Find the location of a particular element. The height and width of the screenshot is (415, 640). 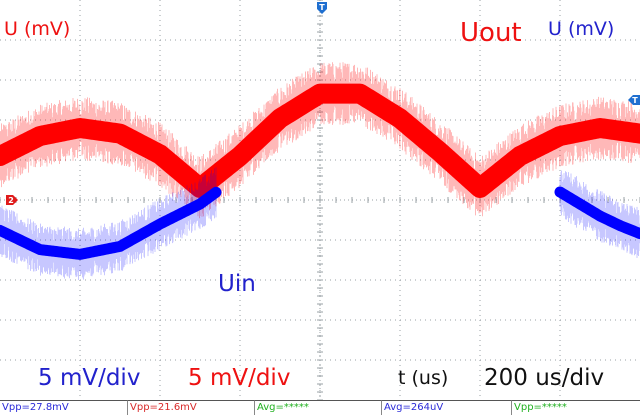

u-mv-left-label: U (mV) is located at coordinates (37, 29).